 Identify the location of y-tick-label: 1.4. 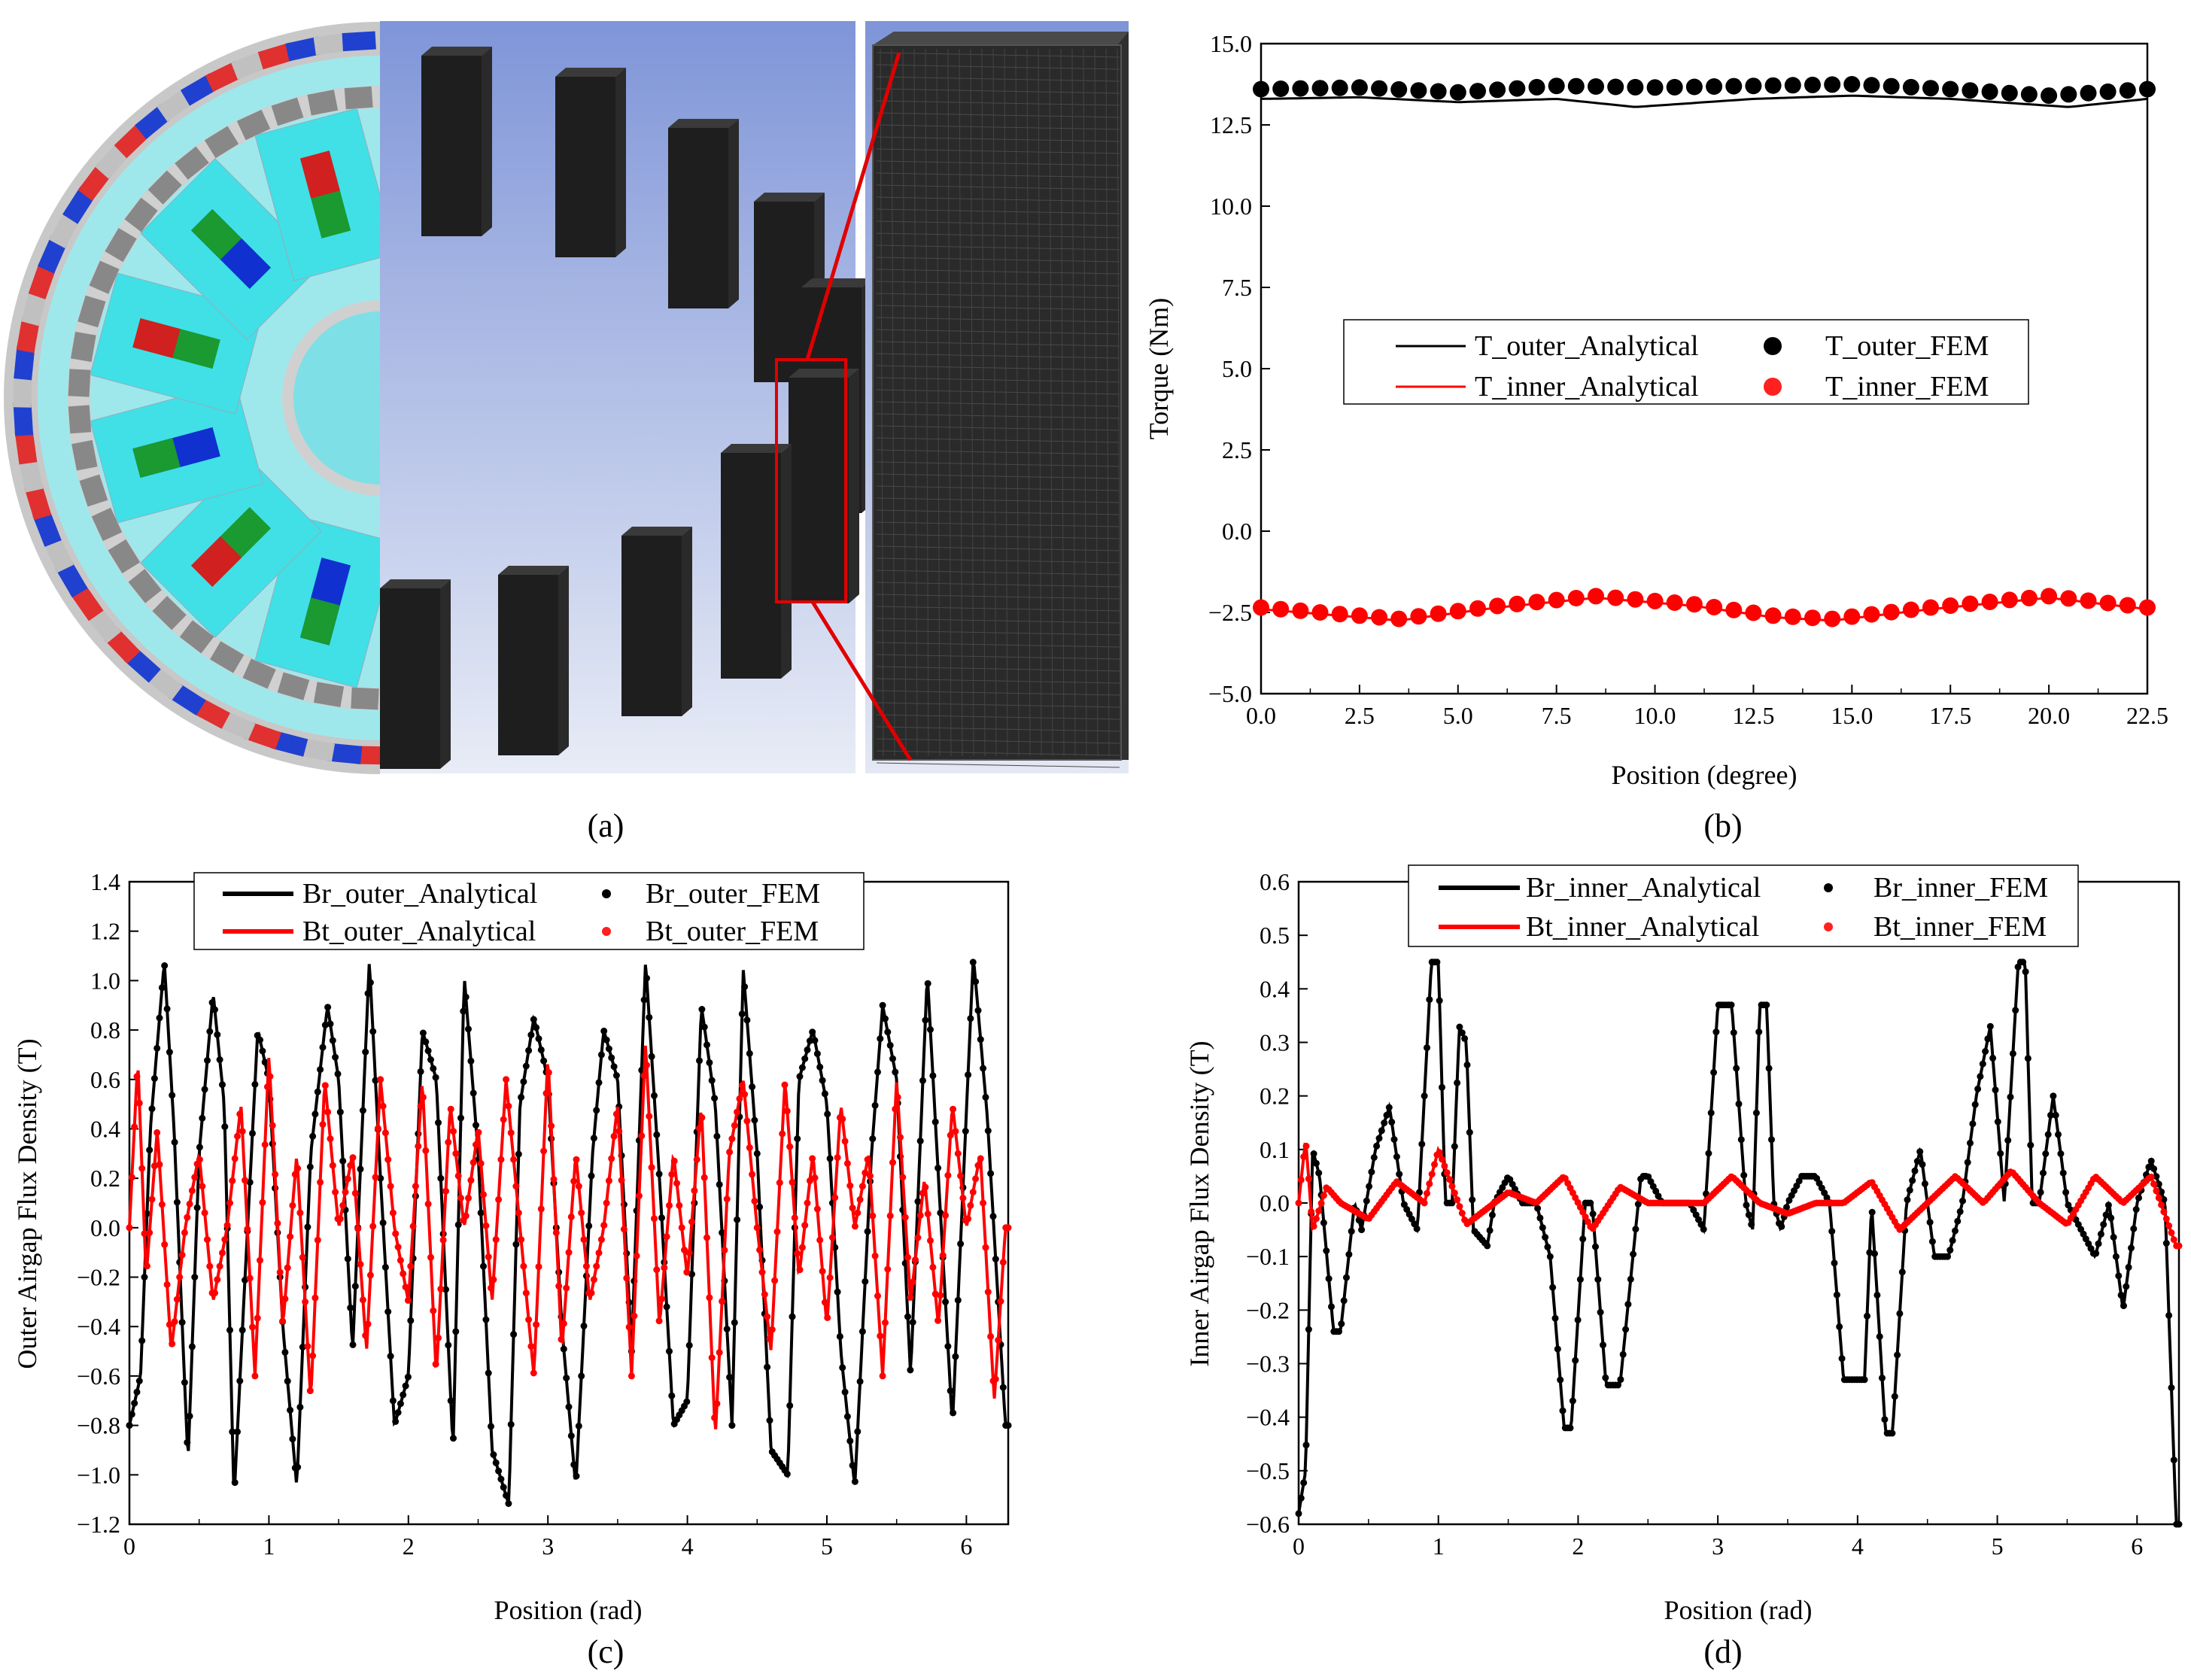
(105, 881).